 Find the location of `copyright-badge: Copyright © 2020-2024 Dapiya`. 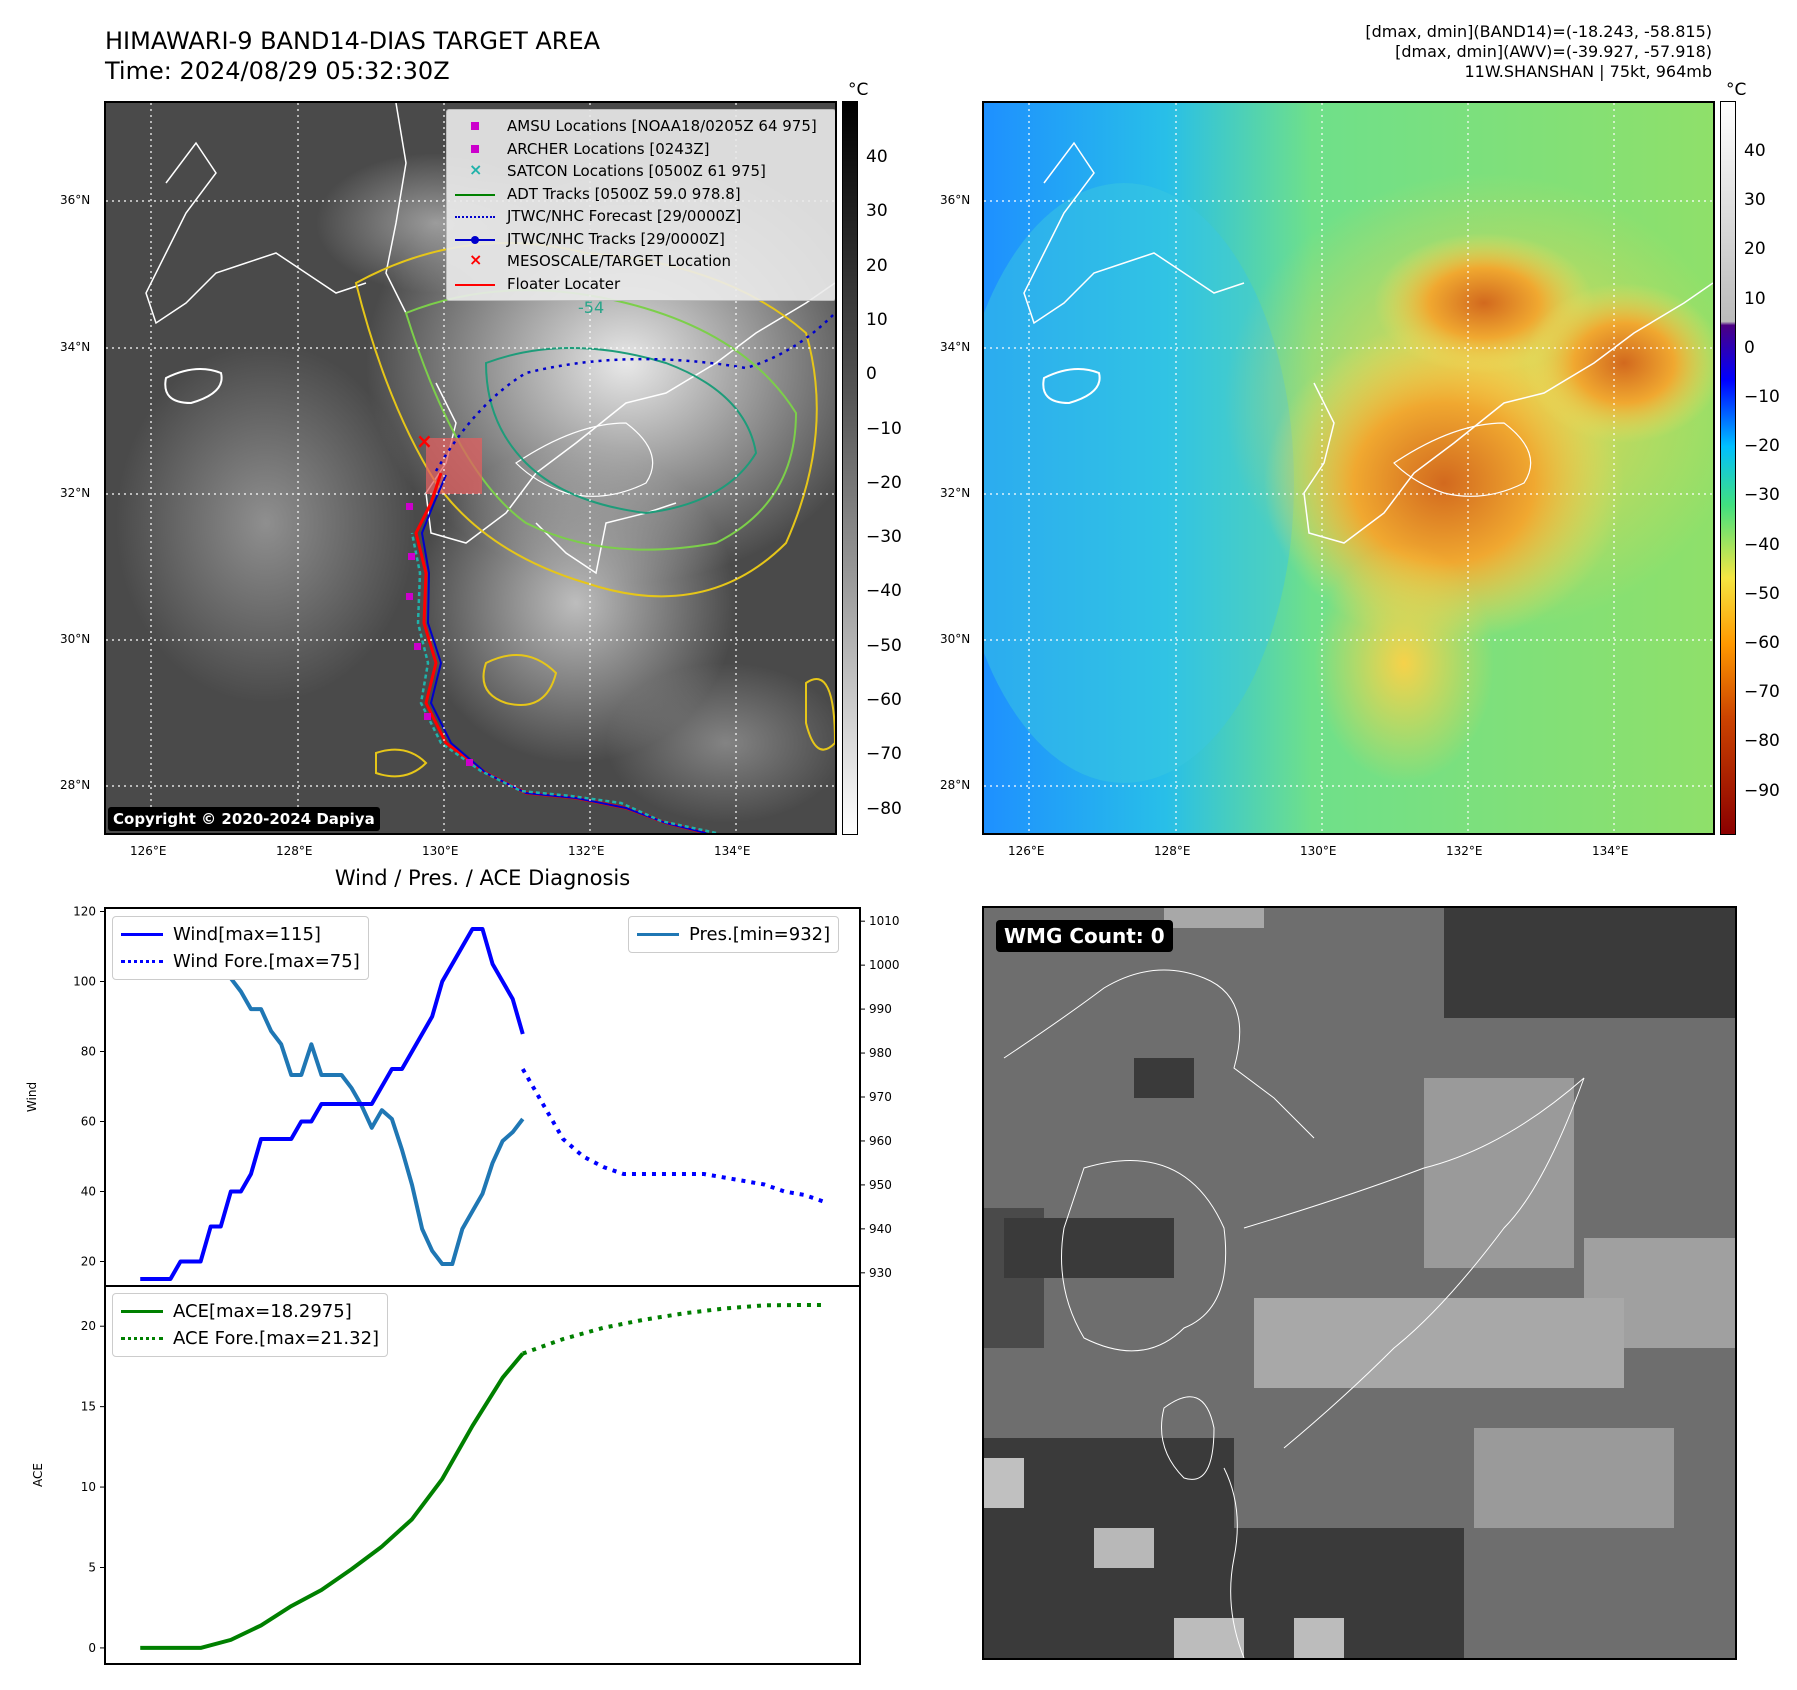

copyright-badge: Copyright © 2020-2024 Dapiya is located at coordinates (244, 819).